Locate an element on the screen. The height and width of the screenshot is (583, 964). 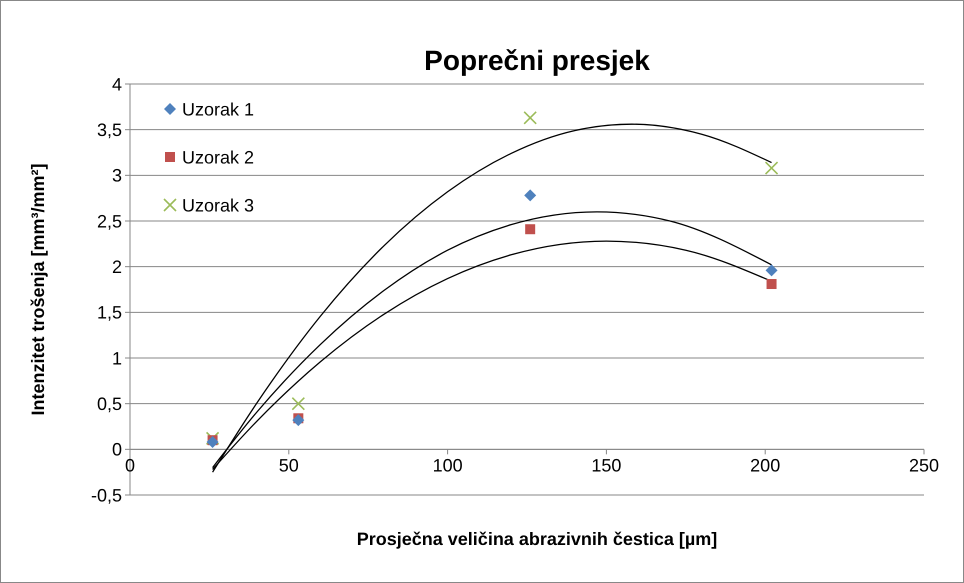
x-tick-label: 50 is located at coordinates (288, 465).